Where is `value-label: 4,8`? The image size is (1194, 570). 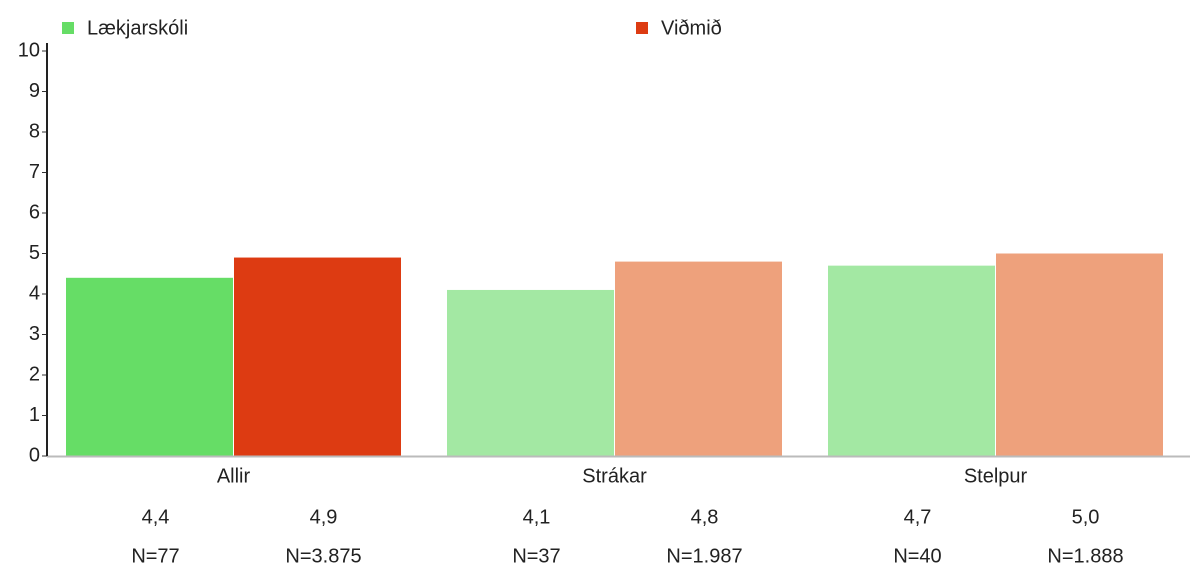 value-label: 4,8 is located at coordinates (705, 517).